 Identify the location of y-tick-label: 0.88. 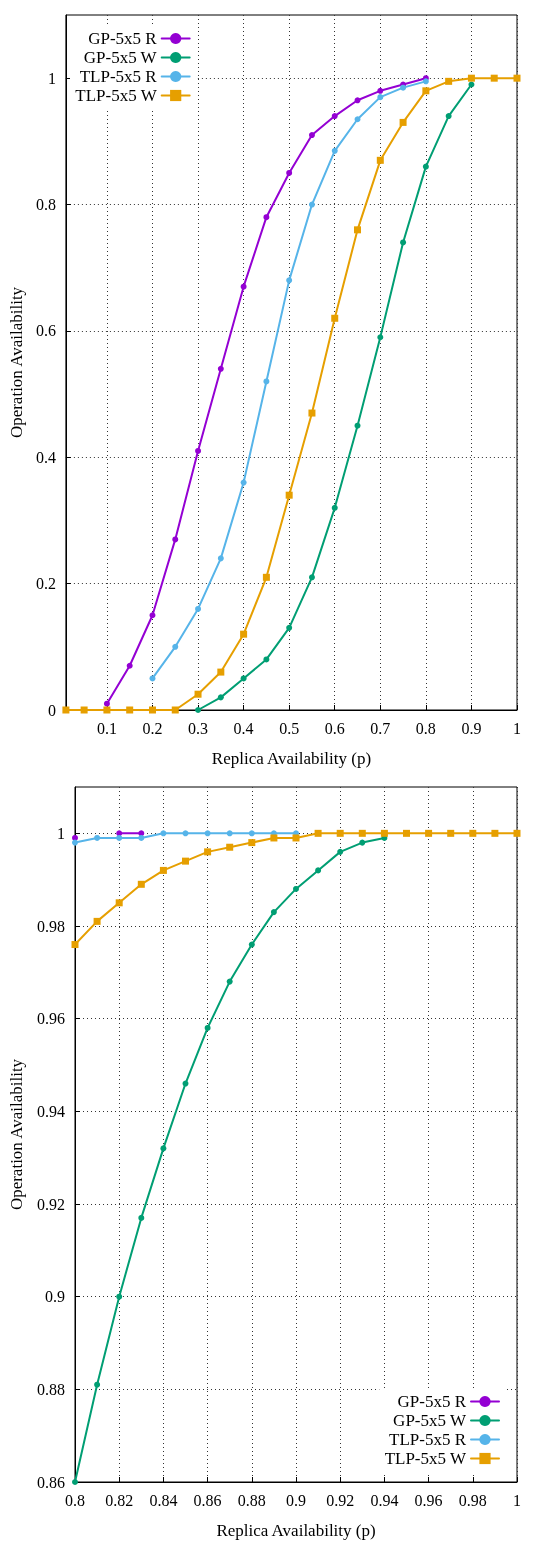
(51, 1389).